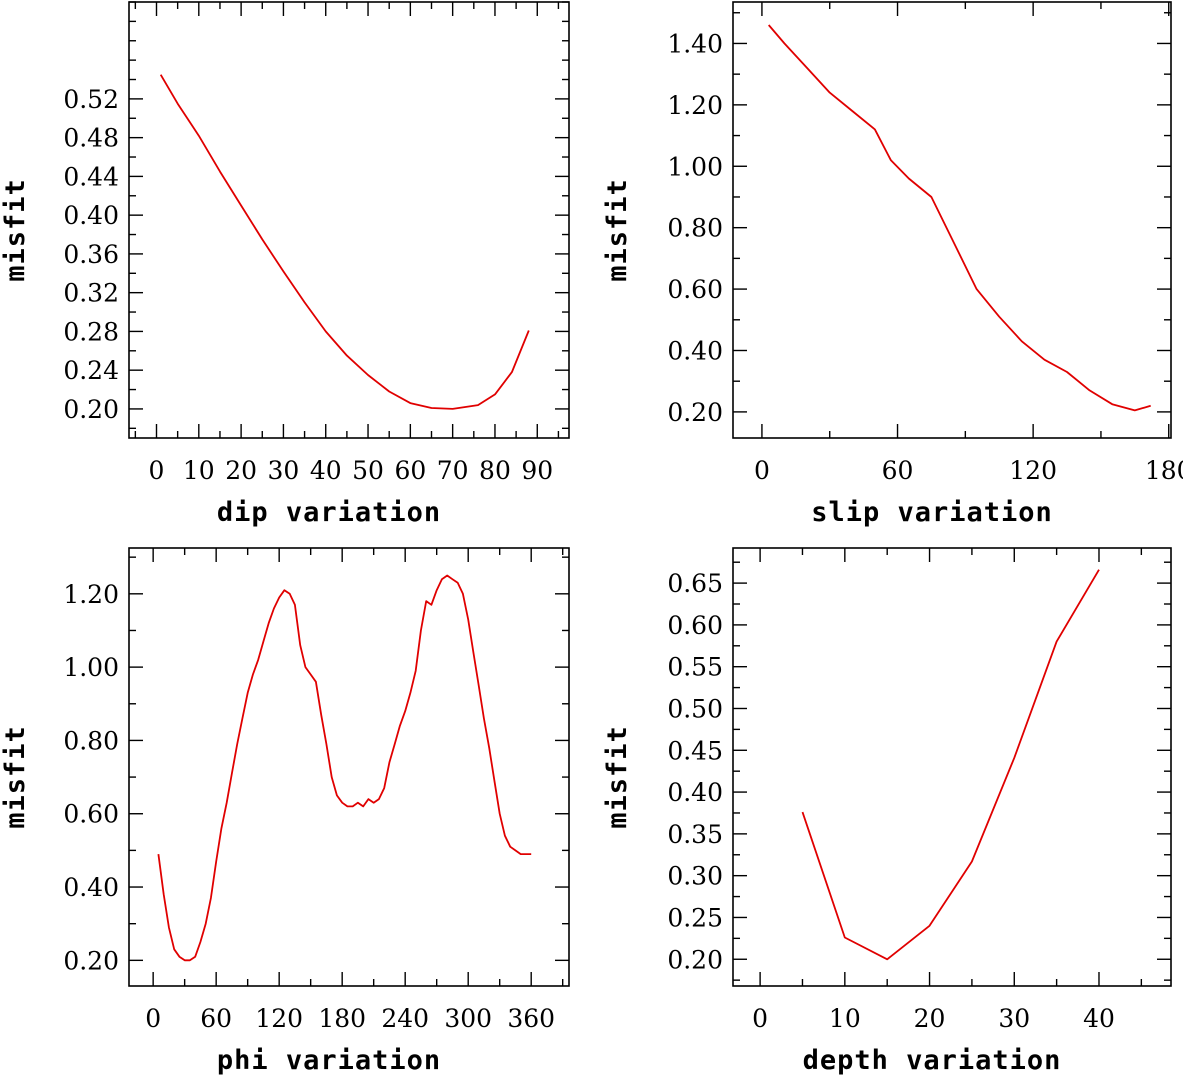  I want to click on dip-y-axis-label: misfit, so click(15, 230).